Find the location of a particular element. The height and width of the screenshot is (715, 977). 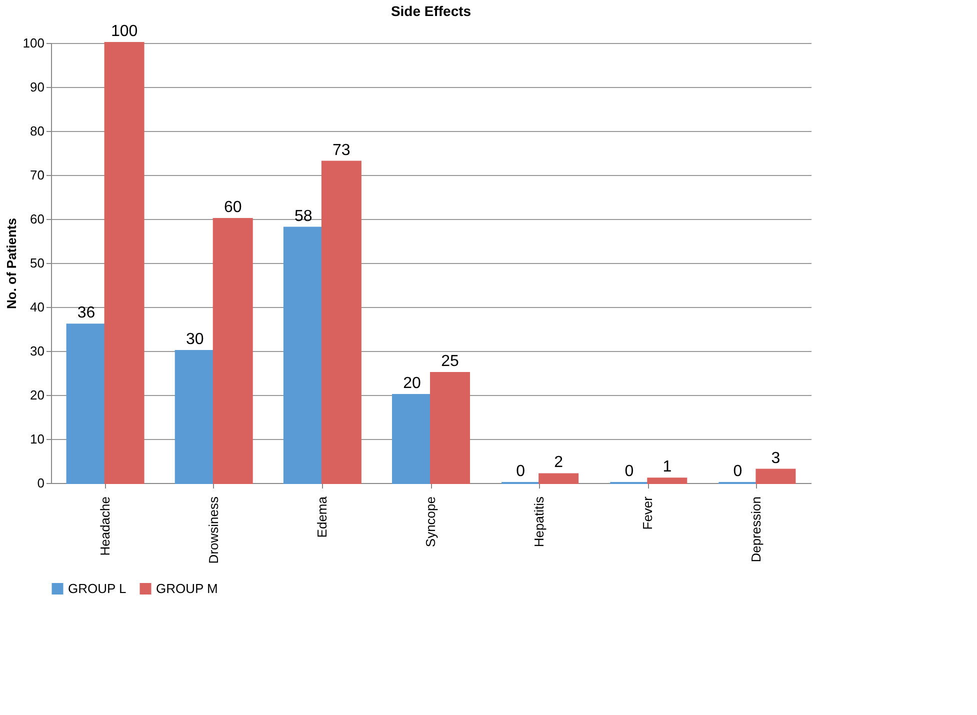

x-tick-label: Edema is located at coordinates (322, 517).